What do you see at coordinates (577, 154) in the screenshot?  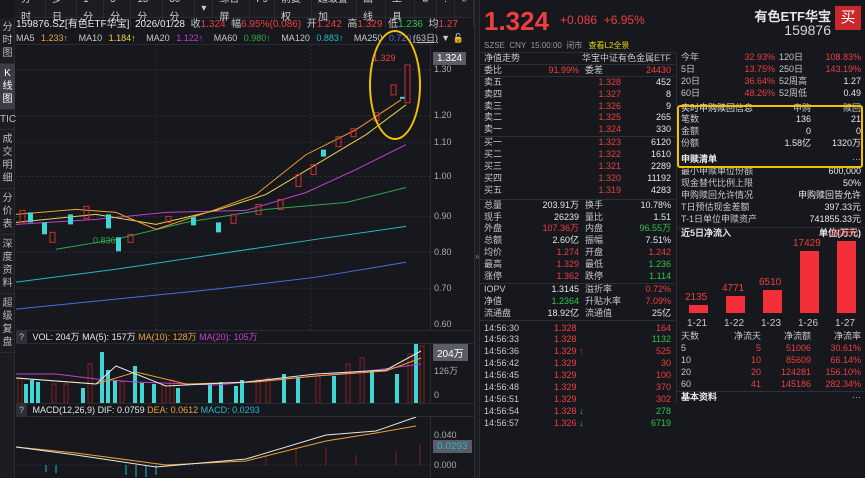 I see `bid-row: 买二 1.322 1610` at bounding box center [577, 154].